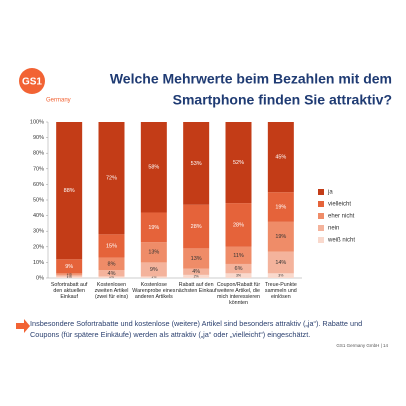  Describe the element at coordinates (330, 193) in the screenshot. I see `legend-label: ja` at that location.